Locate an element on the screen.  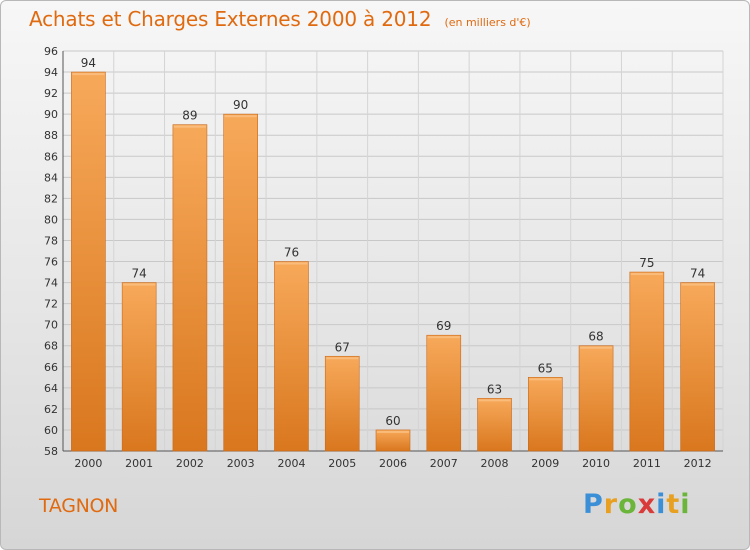
x-tick-label: 2003 is located at coordinates (241, 463).